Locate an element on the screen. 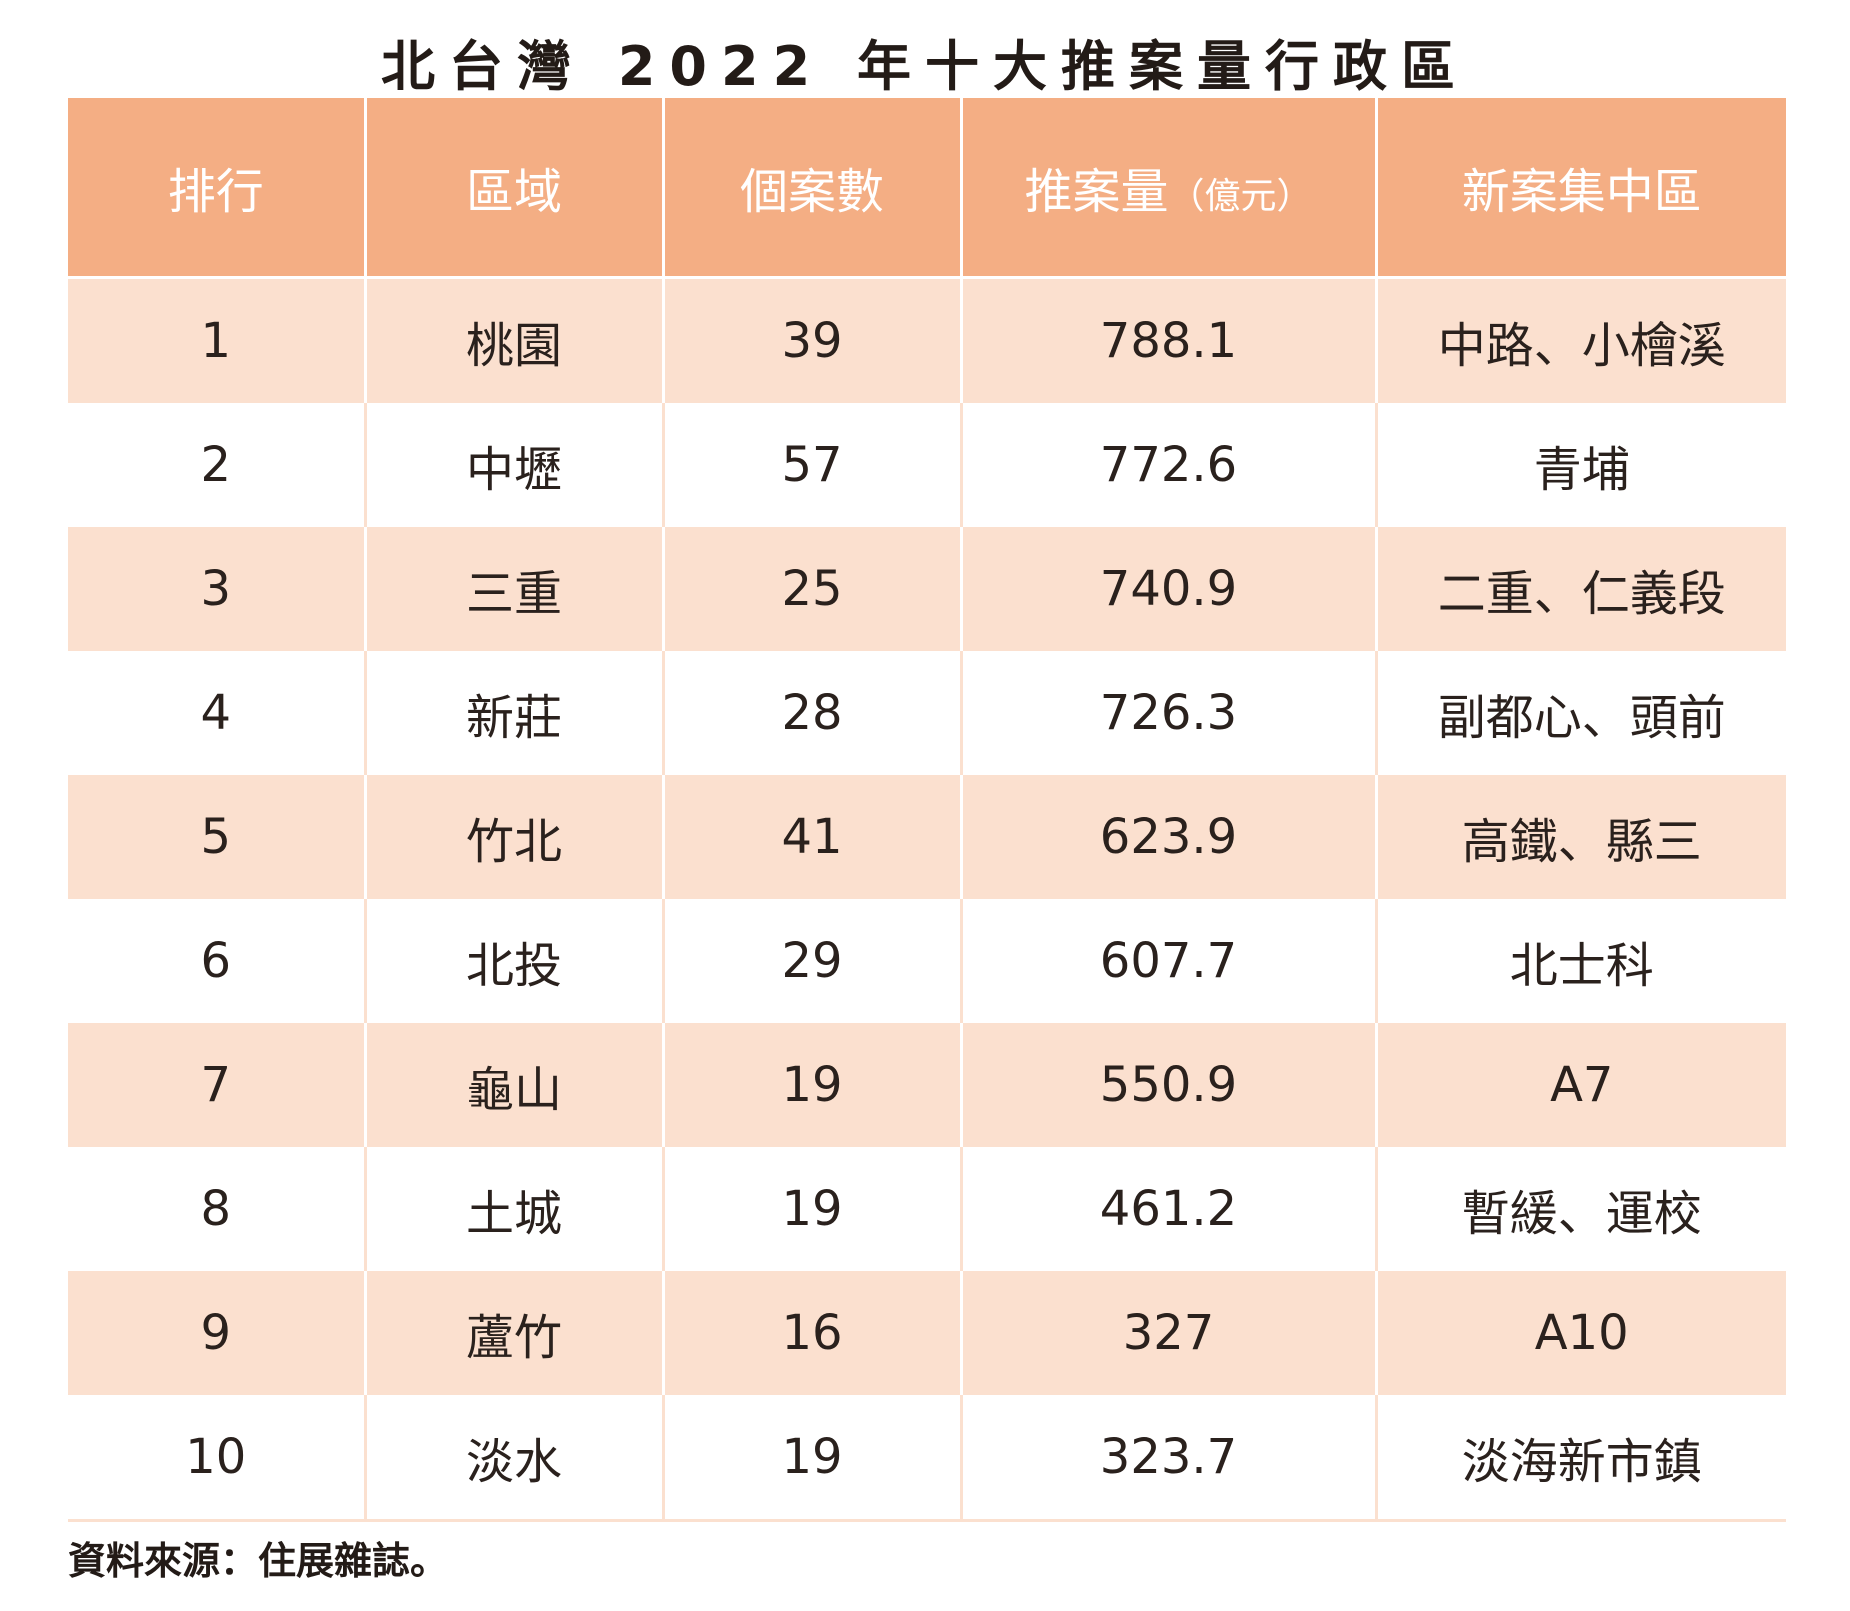  volume-cell: 327 is located at coordinates (1167, 1333).